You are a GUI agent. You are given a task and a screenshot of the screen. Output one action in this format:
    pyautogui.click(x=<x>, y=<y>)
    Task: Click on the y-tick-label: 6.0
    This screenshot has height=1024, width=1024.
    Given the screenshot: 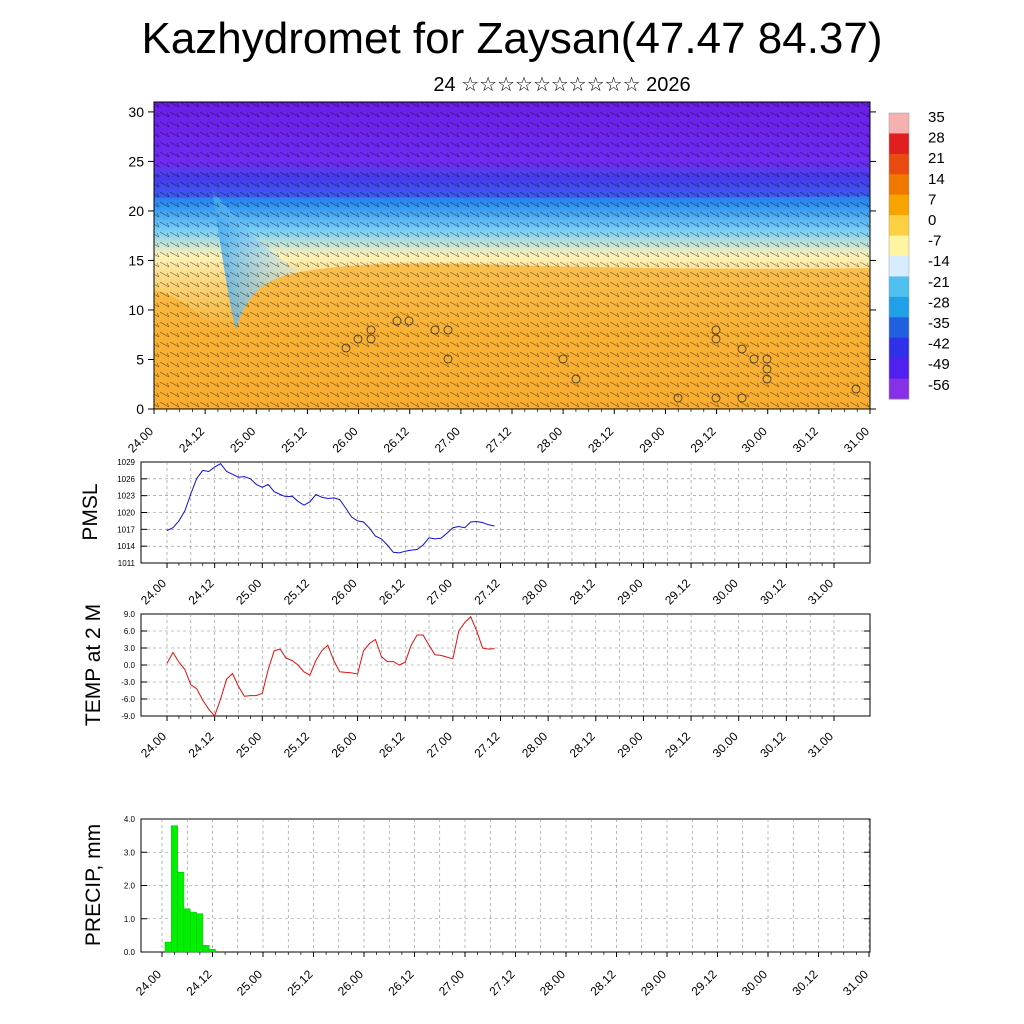 What is the action you would take?
    pyautogui.click(x=130, y=631)
    